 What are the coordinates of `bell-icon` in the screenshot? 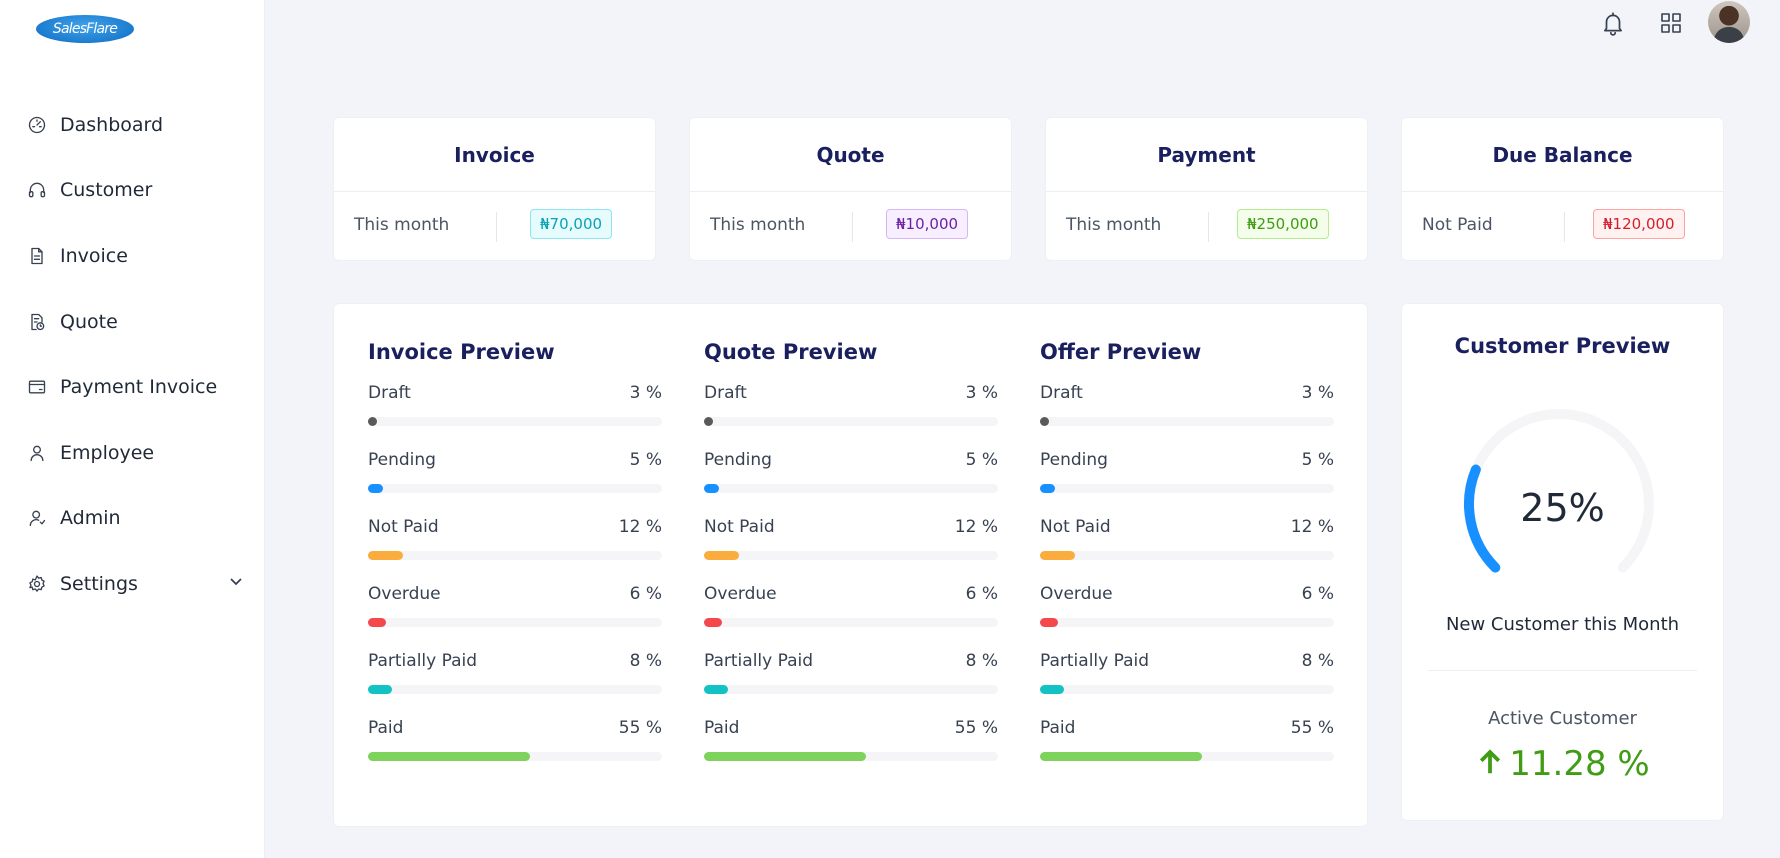 It's located at (1613, 25).